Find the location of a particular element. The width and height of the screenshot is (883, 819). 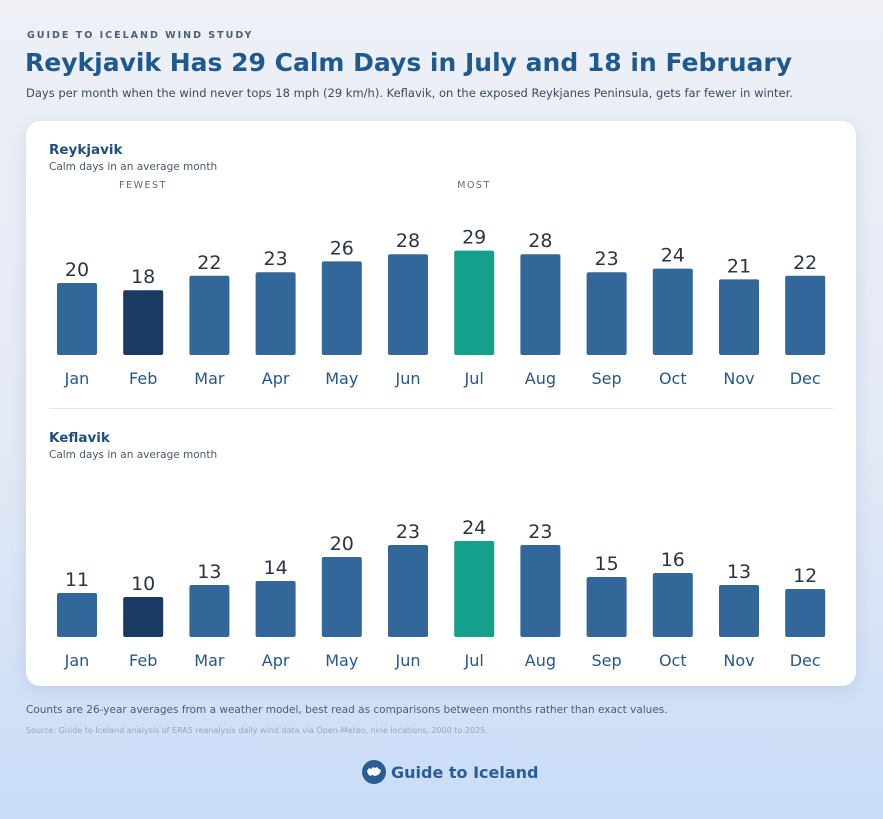

keflavik-value-label-sep: 15 is located at coordinates (607, 564).